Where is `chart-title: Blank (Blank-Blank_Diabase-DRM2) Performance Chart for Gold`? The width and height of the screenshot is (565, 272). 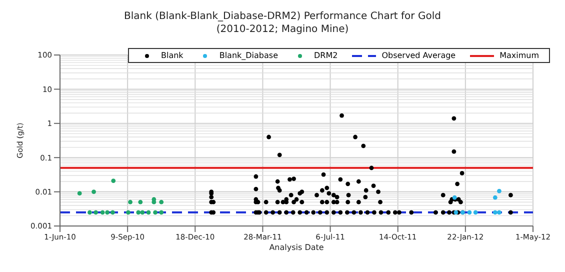 chart-title: Blank (Blank-Blank_Diabase-DRM2) Performance Chart for Gold is located at coordinates (282, 16).